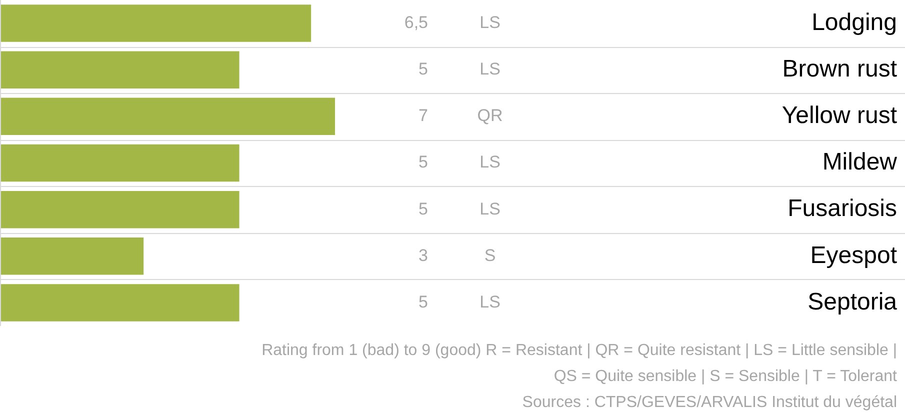 The image size is (905, 417). What do you see at coordinates (490, 255) in the screenshot?
I see `text: S` at bounding box center [490, 255].